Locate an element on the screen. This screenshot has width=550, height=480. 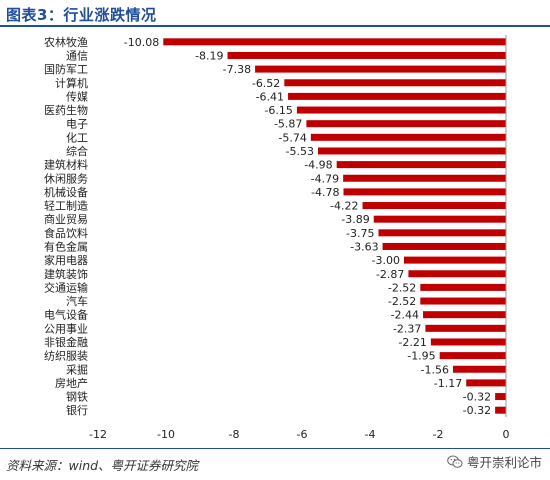
value-label: -5.74 is located at coordinates (292, 137).